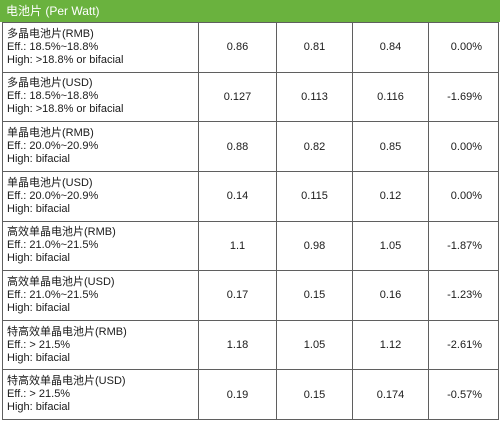 The height and width of the screenshot is (422, 500). I want to click on price-low: 0.113, so click(314, 97).